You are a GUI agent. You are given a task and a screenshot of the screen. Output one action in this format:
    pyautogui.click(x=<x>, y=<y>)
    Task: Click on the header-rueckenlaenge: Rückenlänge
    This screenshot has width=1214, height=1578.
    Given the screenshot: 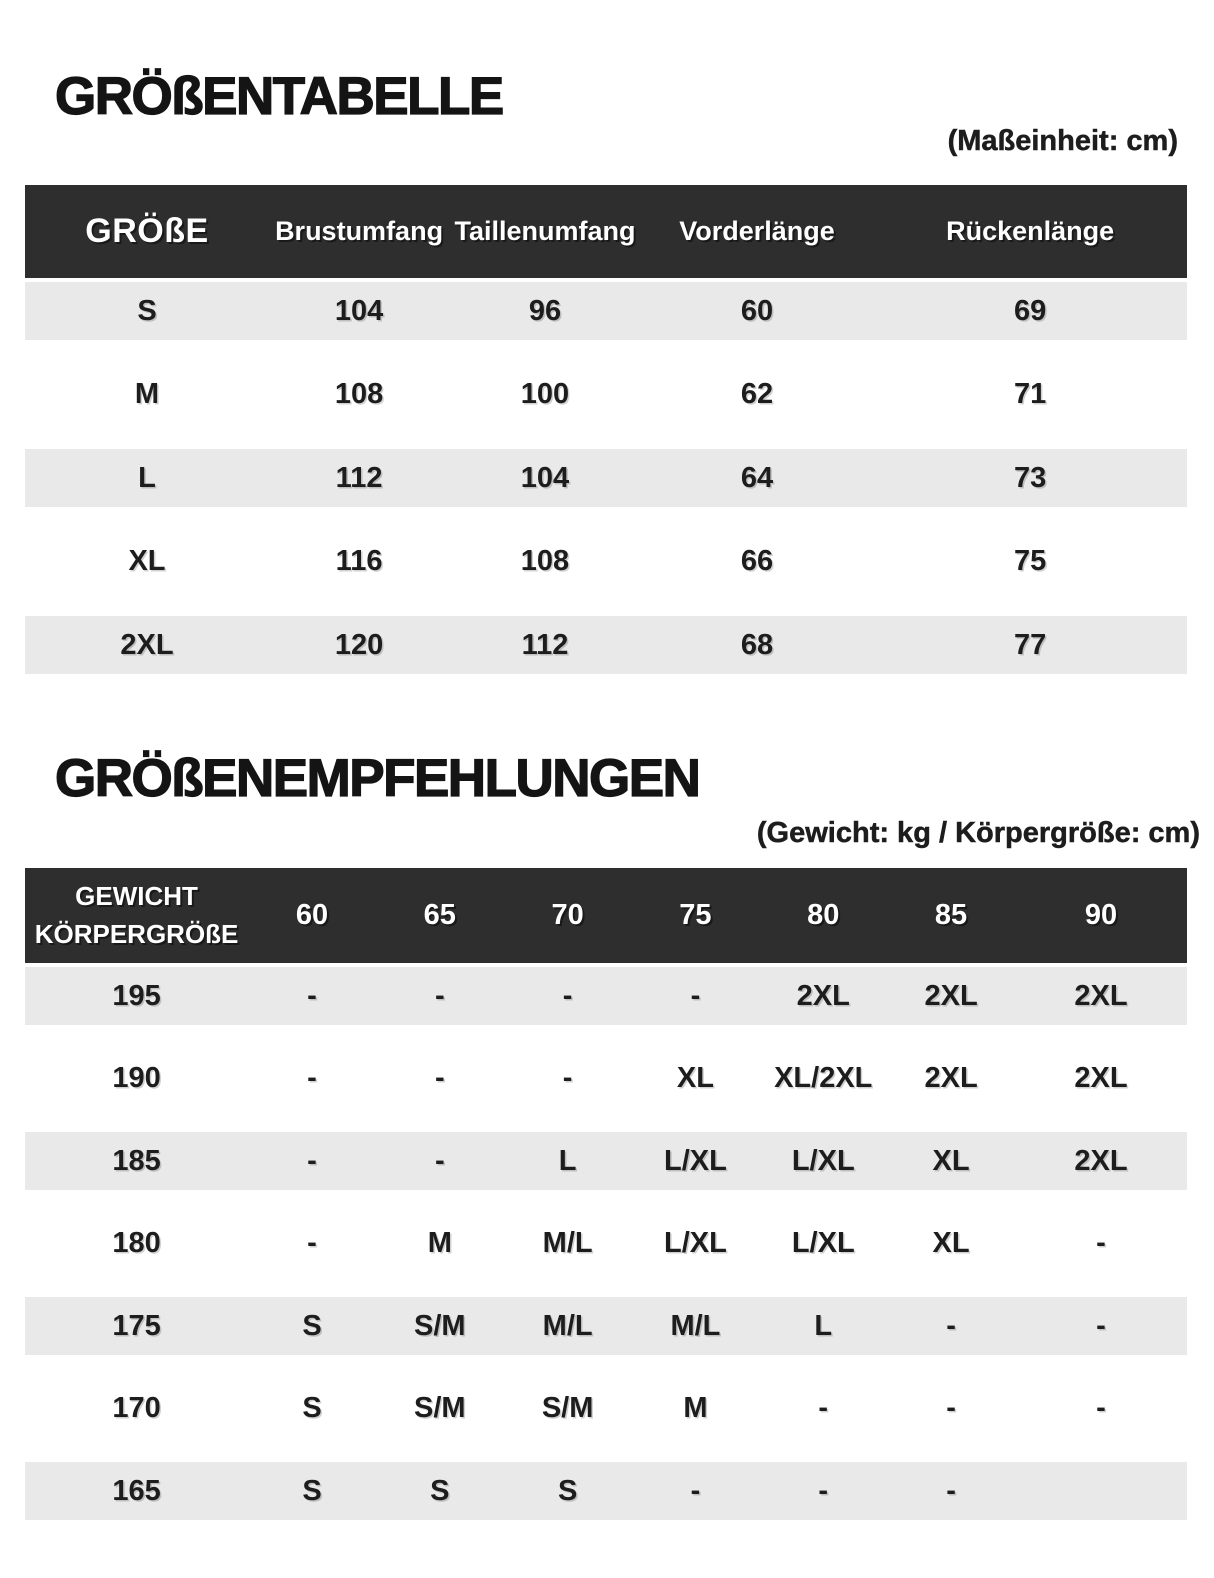 What is the action you would take?
    pyautogui.click(x=1030, y=231)
    